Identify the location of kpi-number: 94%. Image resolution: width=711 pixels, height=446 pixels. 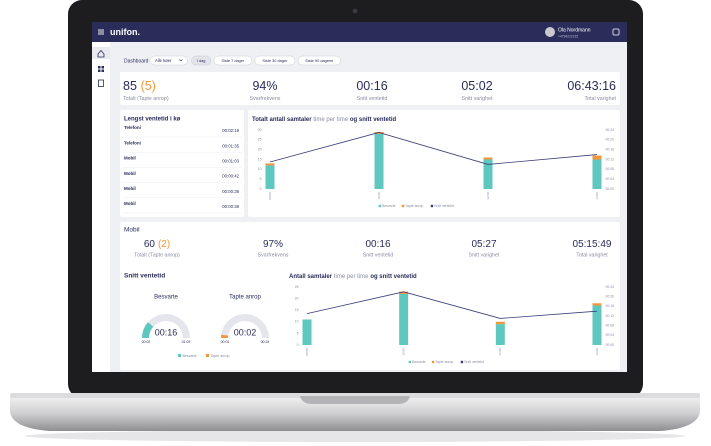
(264, 86).